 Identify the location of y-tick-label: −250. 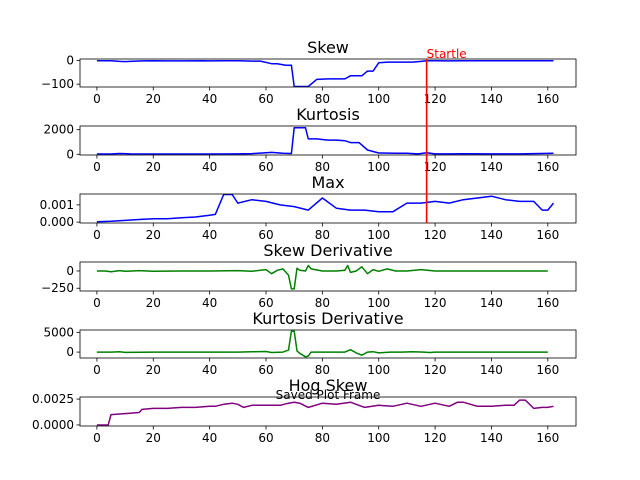
(57, 288).